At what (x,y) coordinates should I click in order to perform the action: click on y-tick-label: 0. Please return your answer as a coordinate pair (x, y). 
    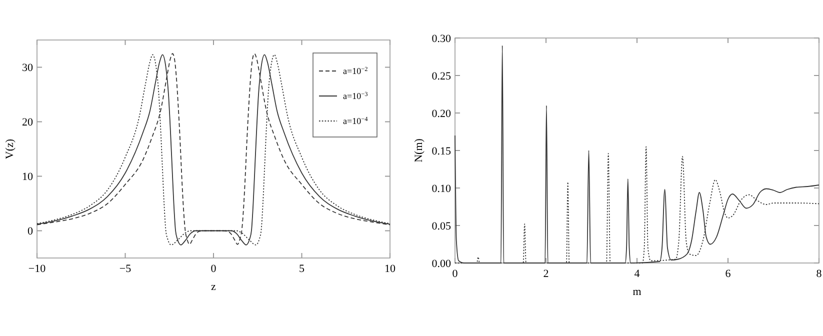
    Looking at the image, I should click on (31, 232).